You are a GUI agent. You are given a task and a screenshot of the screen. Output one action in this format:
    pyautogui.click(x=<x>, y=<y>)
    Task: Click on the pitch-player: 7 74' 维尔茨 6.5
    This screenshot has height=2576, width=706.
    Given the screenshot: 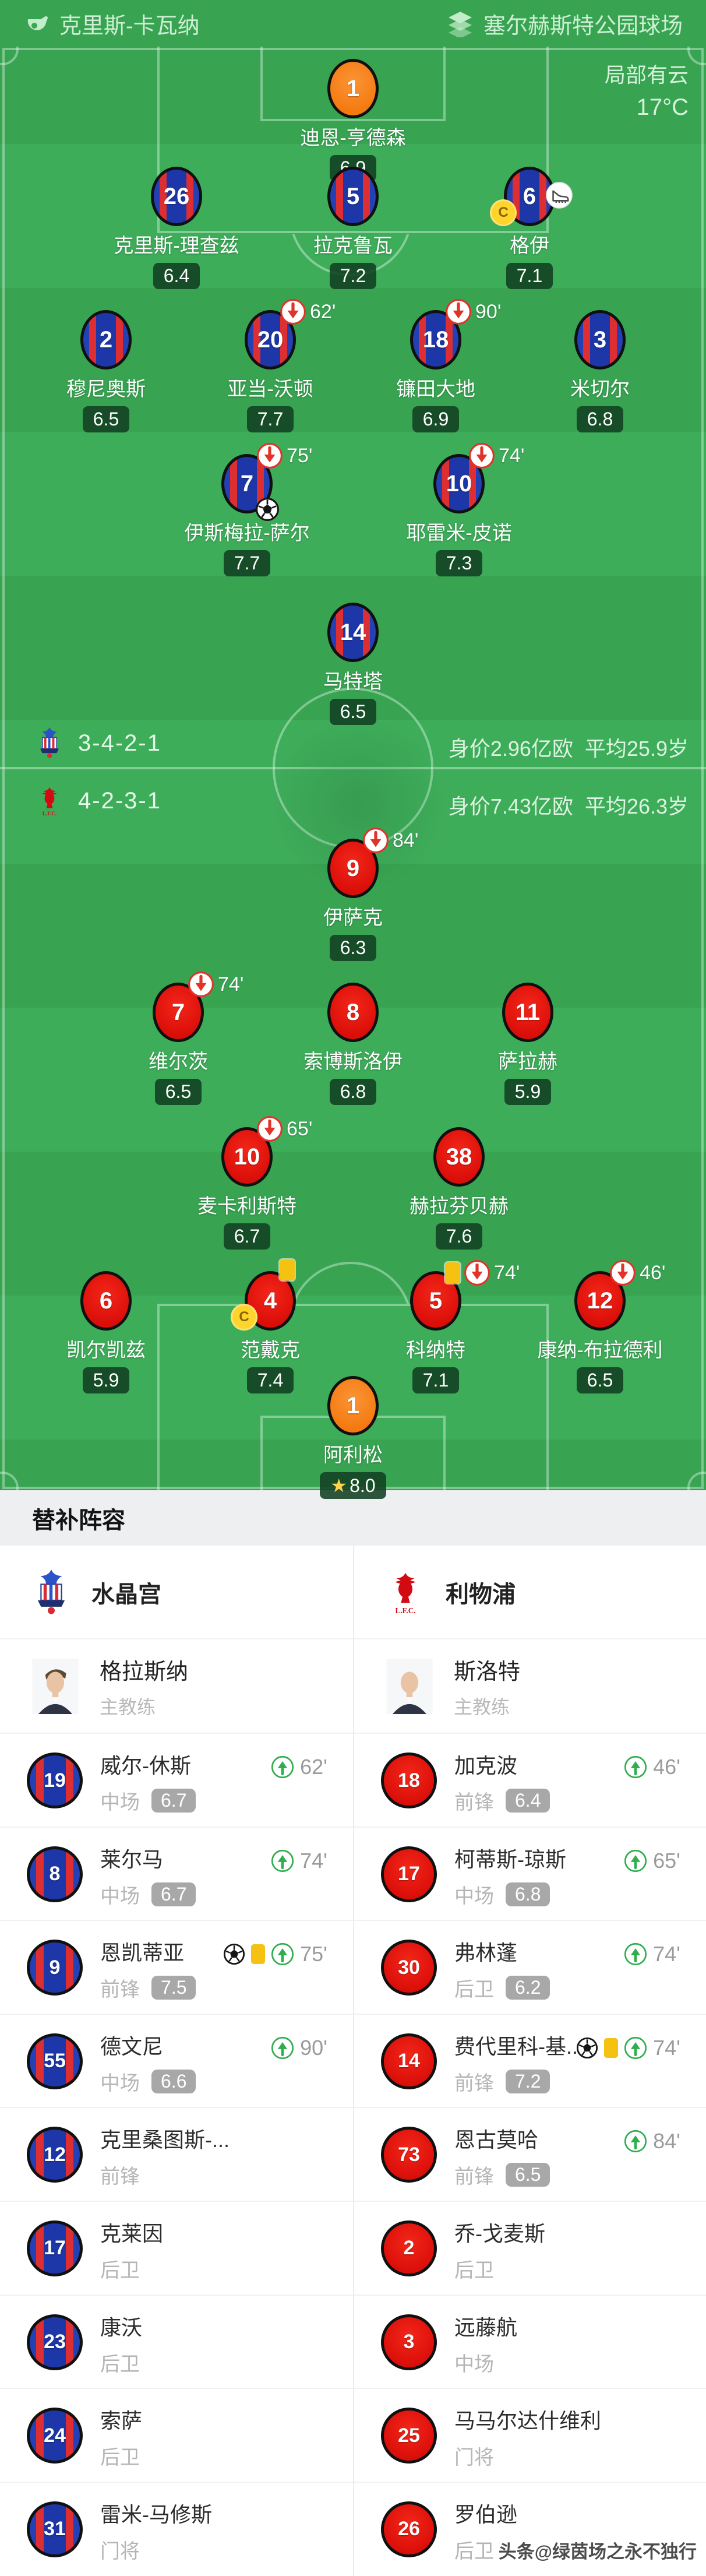 What is the action you would take?
    pyautogui.click(x=178, y=1038)
    